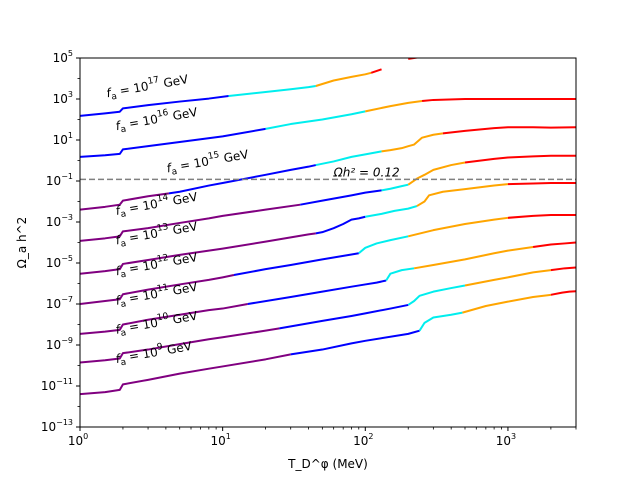 The image size is (640, 480). What do you see at coordinates (60, 241) in the screenshot?
I see `y-axis: 10⁻¹³ 10⁻¹¹ 10⁻⁹ 10⁻⁷ 10⁻⁵ 10⁻³ 10⁻¹ 10¹ 10³ 10⁵` at bounding box center [60, 241].